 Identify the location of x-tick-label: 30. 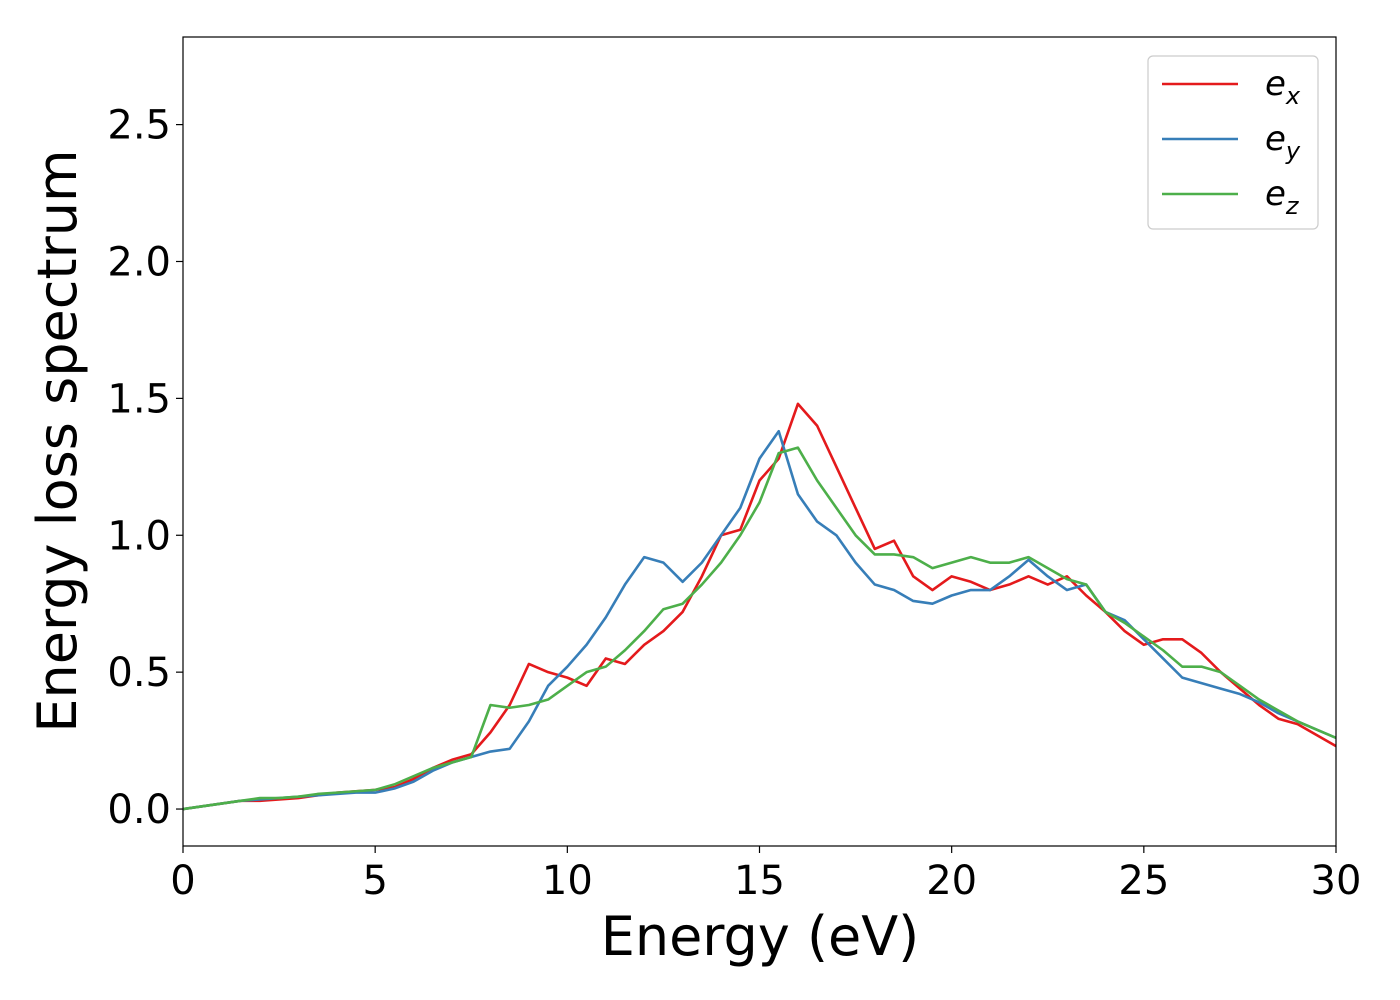
(1336, 881).